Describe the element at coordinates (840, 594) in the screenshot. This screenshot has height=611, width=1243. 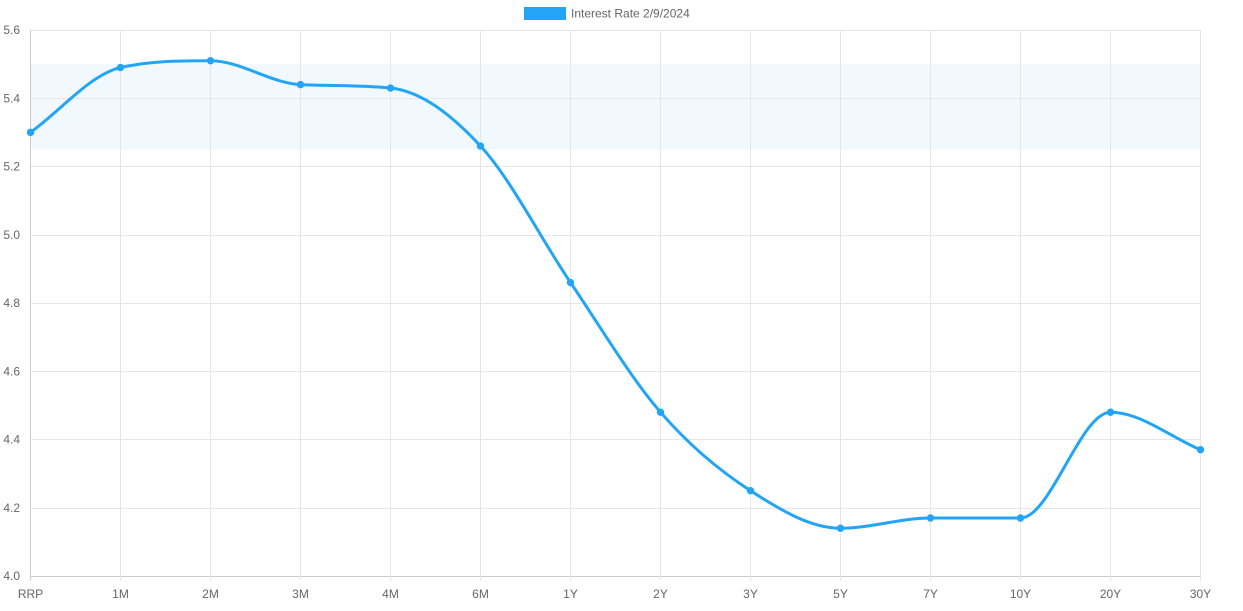
I see `x-tick-label-9: 5Y` at that location.